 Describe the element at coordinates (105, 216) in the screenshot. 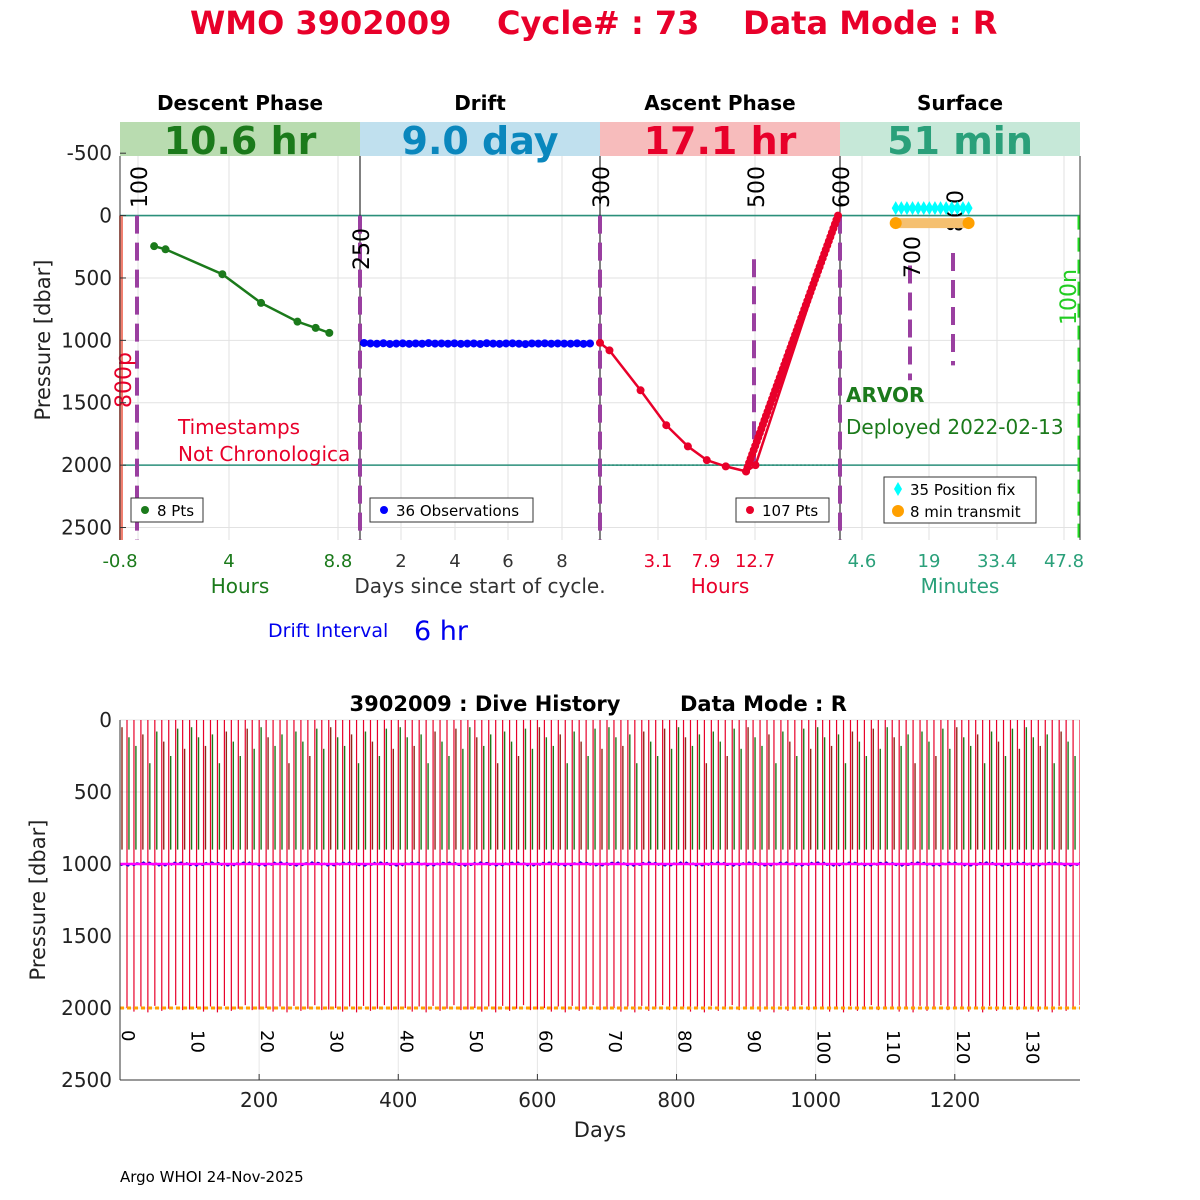

I see `top-ytick-label: 0` at that location.